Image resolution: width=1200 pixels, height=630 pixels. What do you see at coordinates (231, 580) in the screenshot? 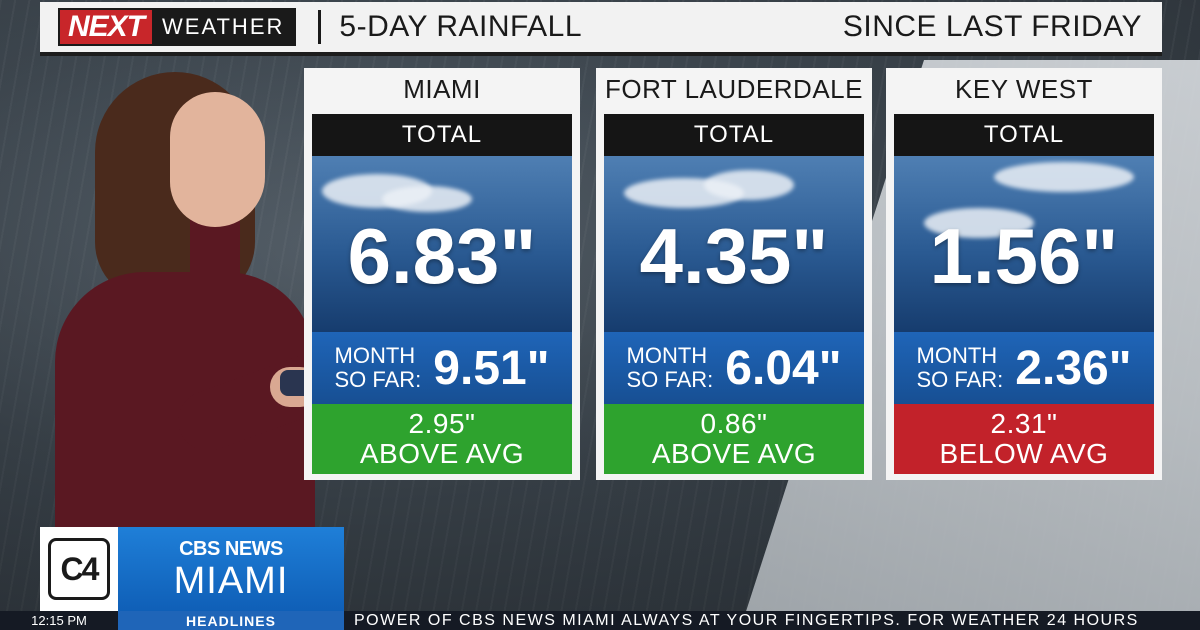
I see `station-city: MIAMI` at bounding box center [231, 580].